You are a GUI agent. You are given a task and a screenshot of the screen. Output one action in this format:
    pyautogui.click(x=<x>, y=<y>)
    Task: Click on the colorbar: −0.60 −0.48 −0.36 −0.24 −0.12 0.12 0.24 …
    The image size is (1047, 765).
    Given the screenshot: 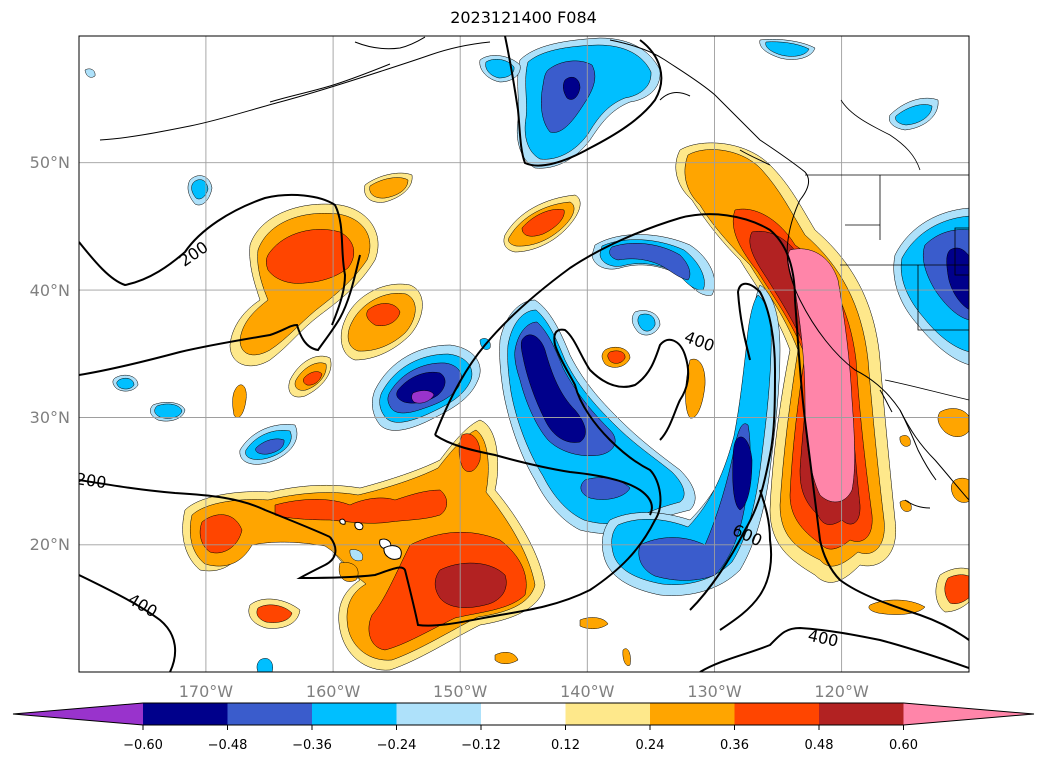 What is the action you would take?
    pyautogui.click(x=523, y=727)
    